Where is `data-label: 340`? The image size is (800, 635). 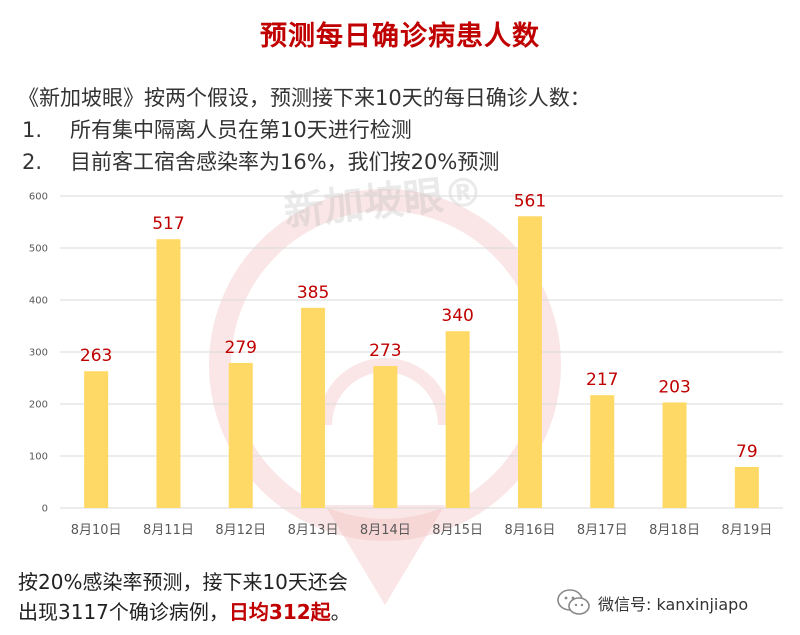
data-label: 340 is located at coordinates (457, 316).